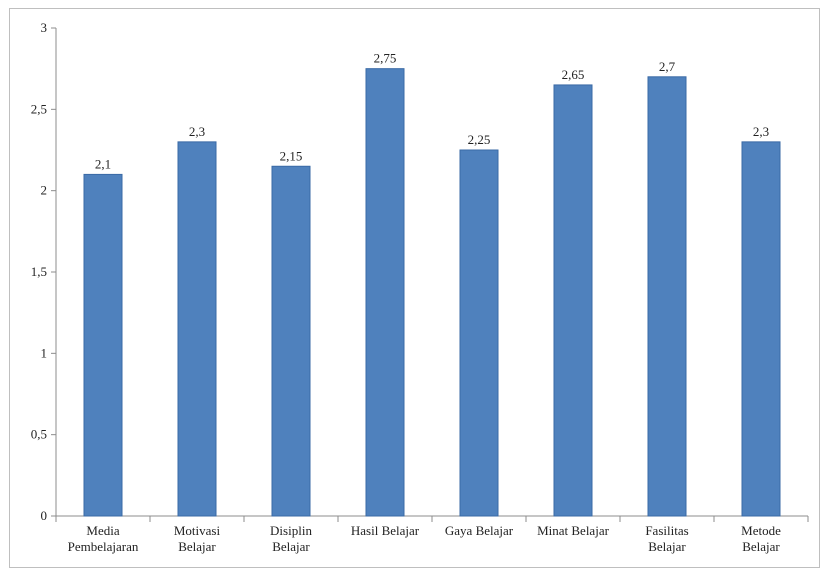  What do you see at coordinates (102, 530) in the screenshot?
I see `category-label: Media` at bounding box center [102, 530].